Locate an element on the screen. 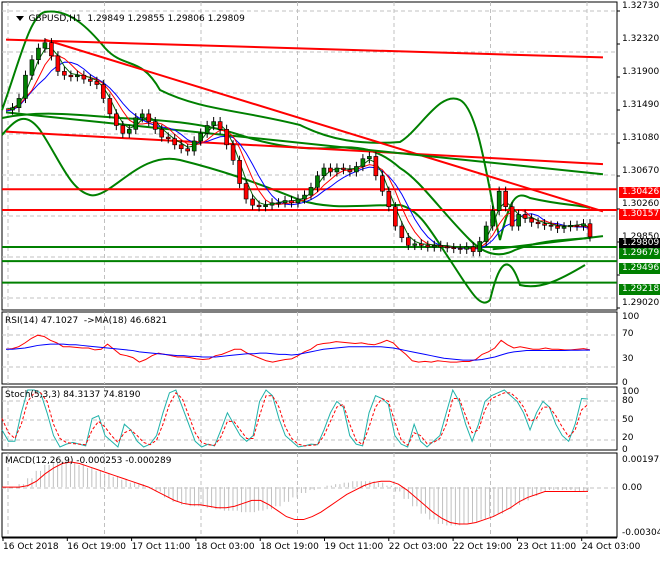  rsi-axis-label: 30 is located at coordinates (628, 359).